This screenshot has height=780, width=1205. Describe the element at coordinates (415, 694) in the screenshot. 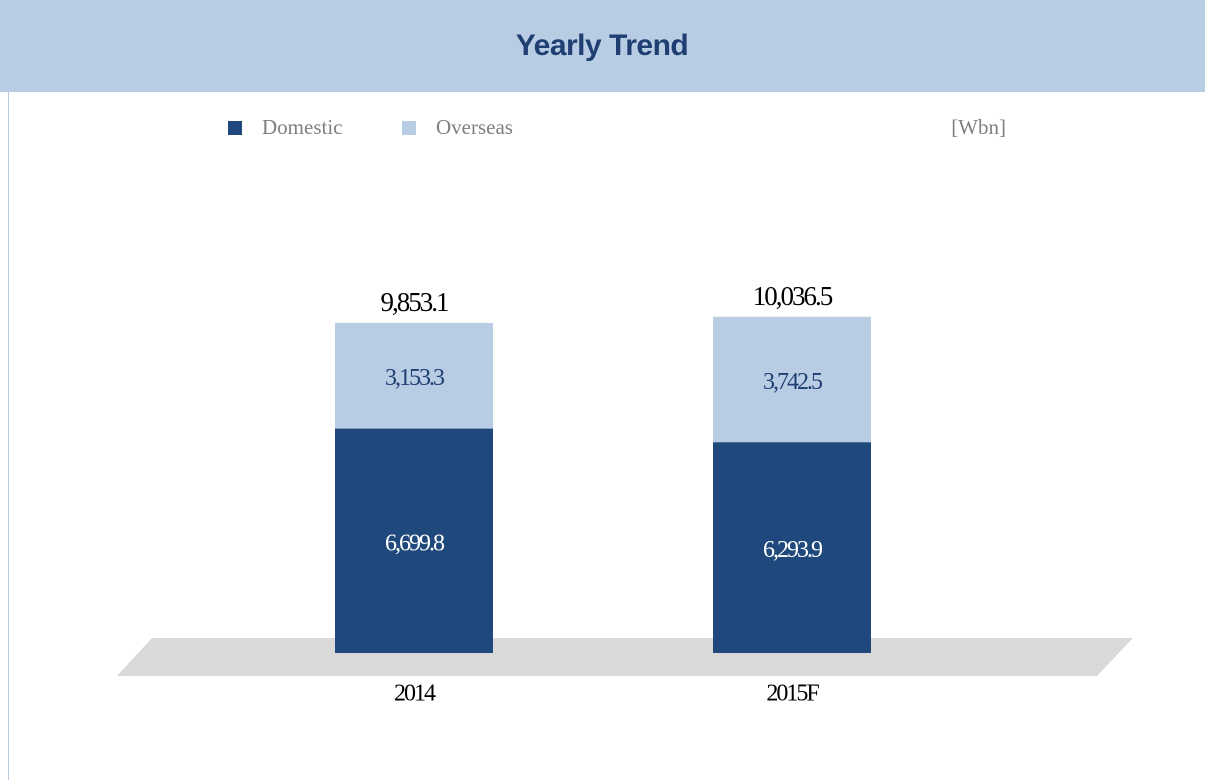

I see `x-tick-label: 2014` at that location.